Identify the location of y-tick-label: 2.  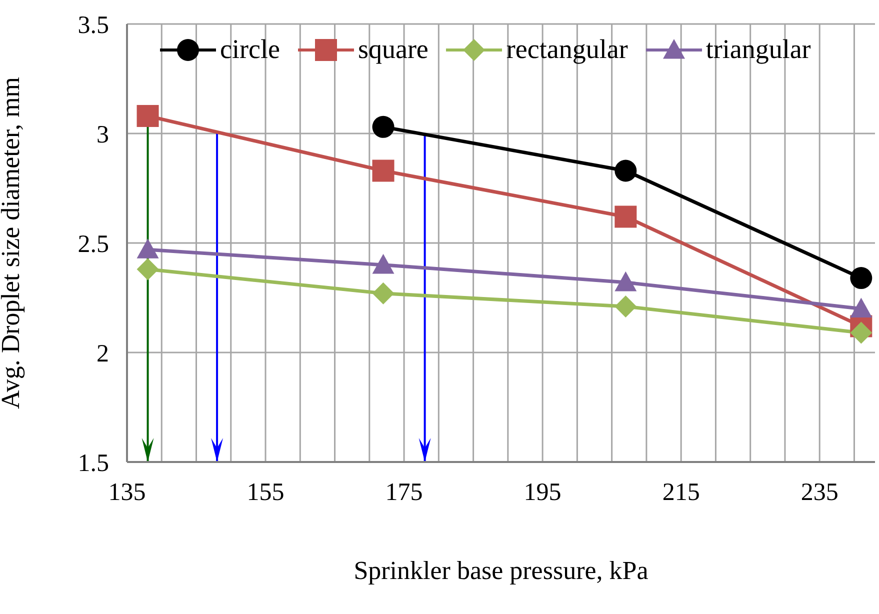
(102, 354).